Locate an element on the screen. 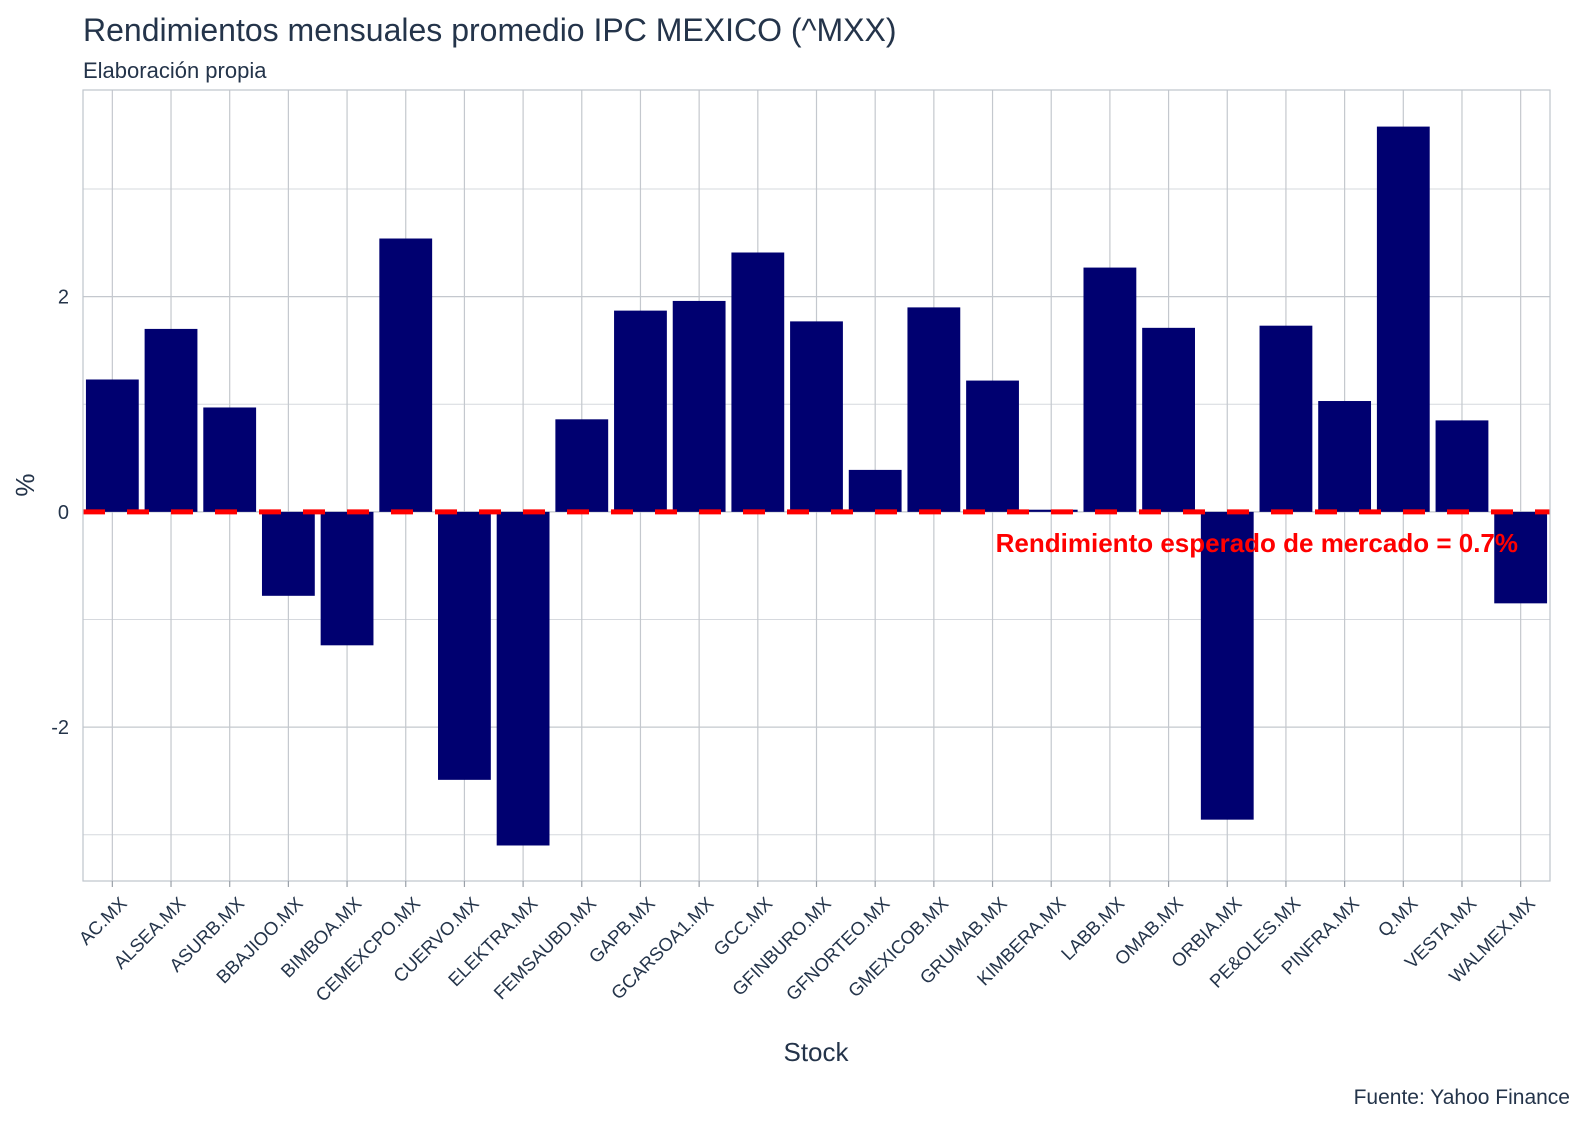  bar-labb-mx is located at coordinates (1110, 389).